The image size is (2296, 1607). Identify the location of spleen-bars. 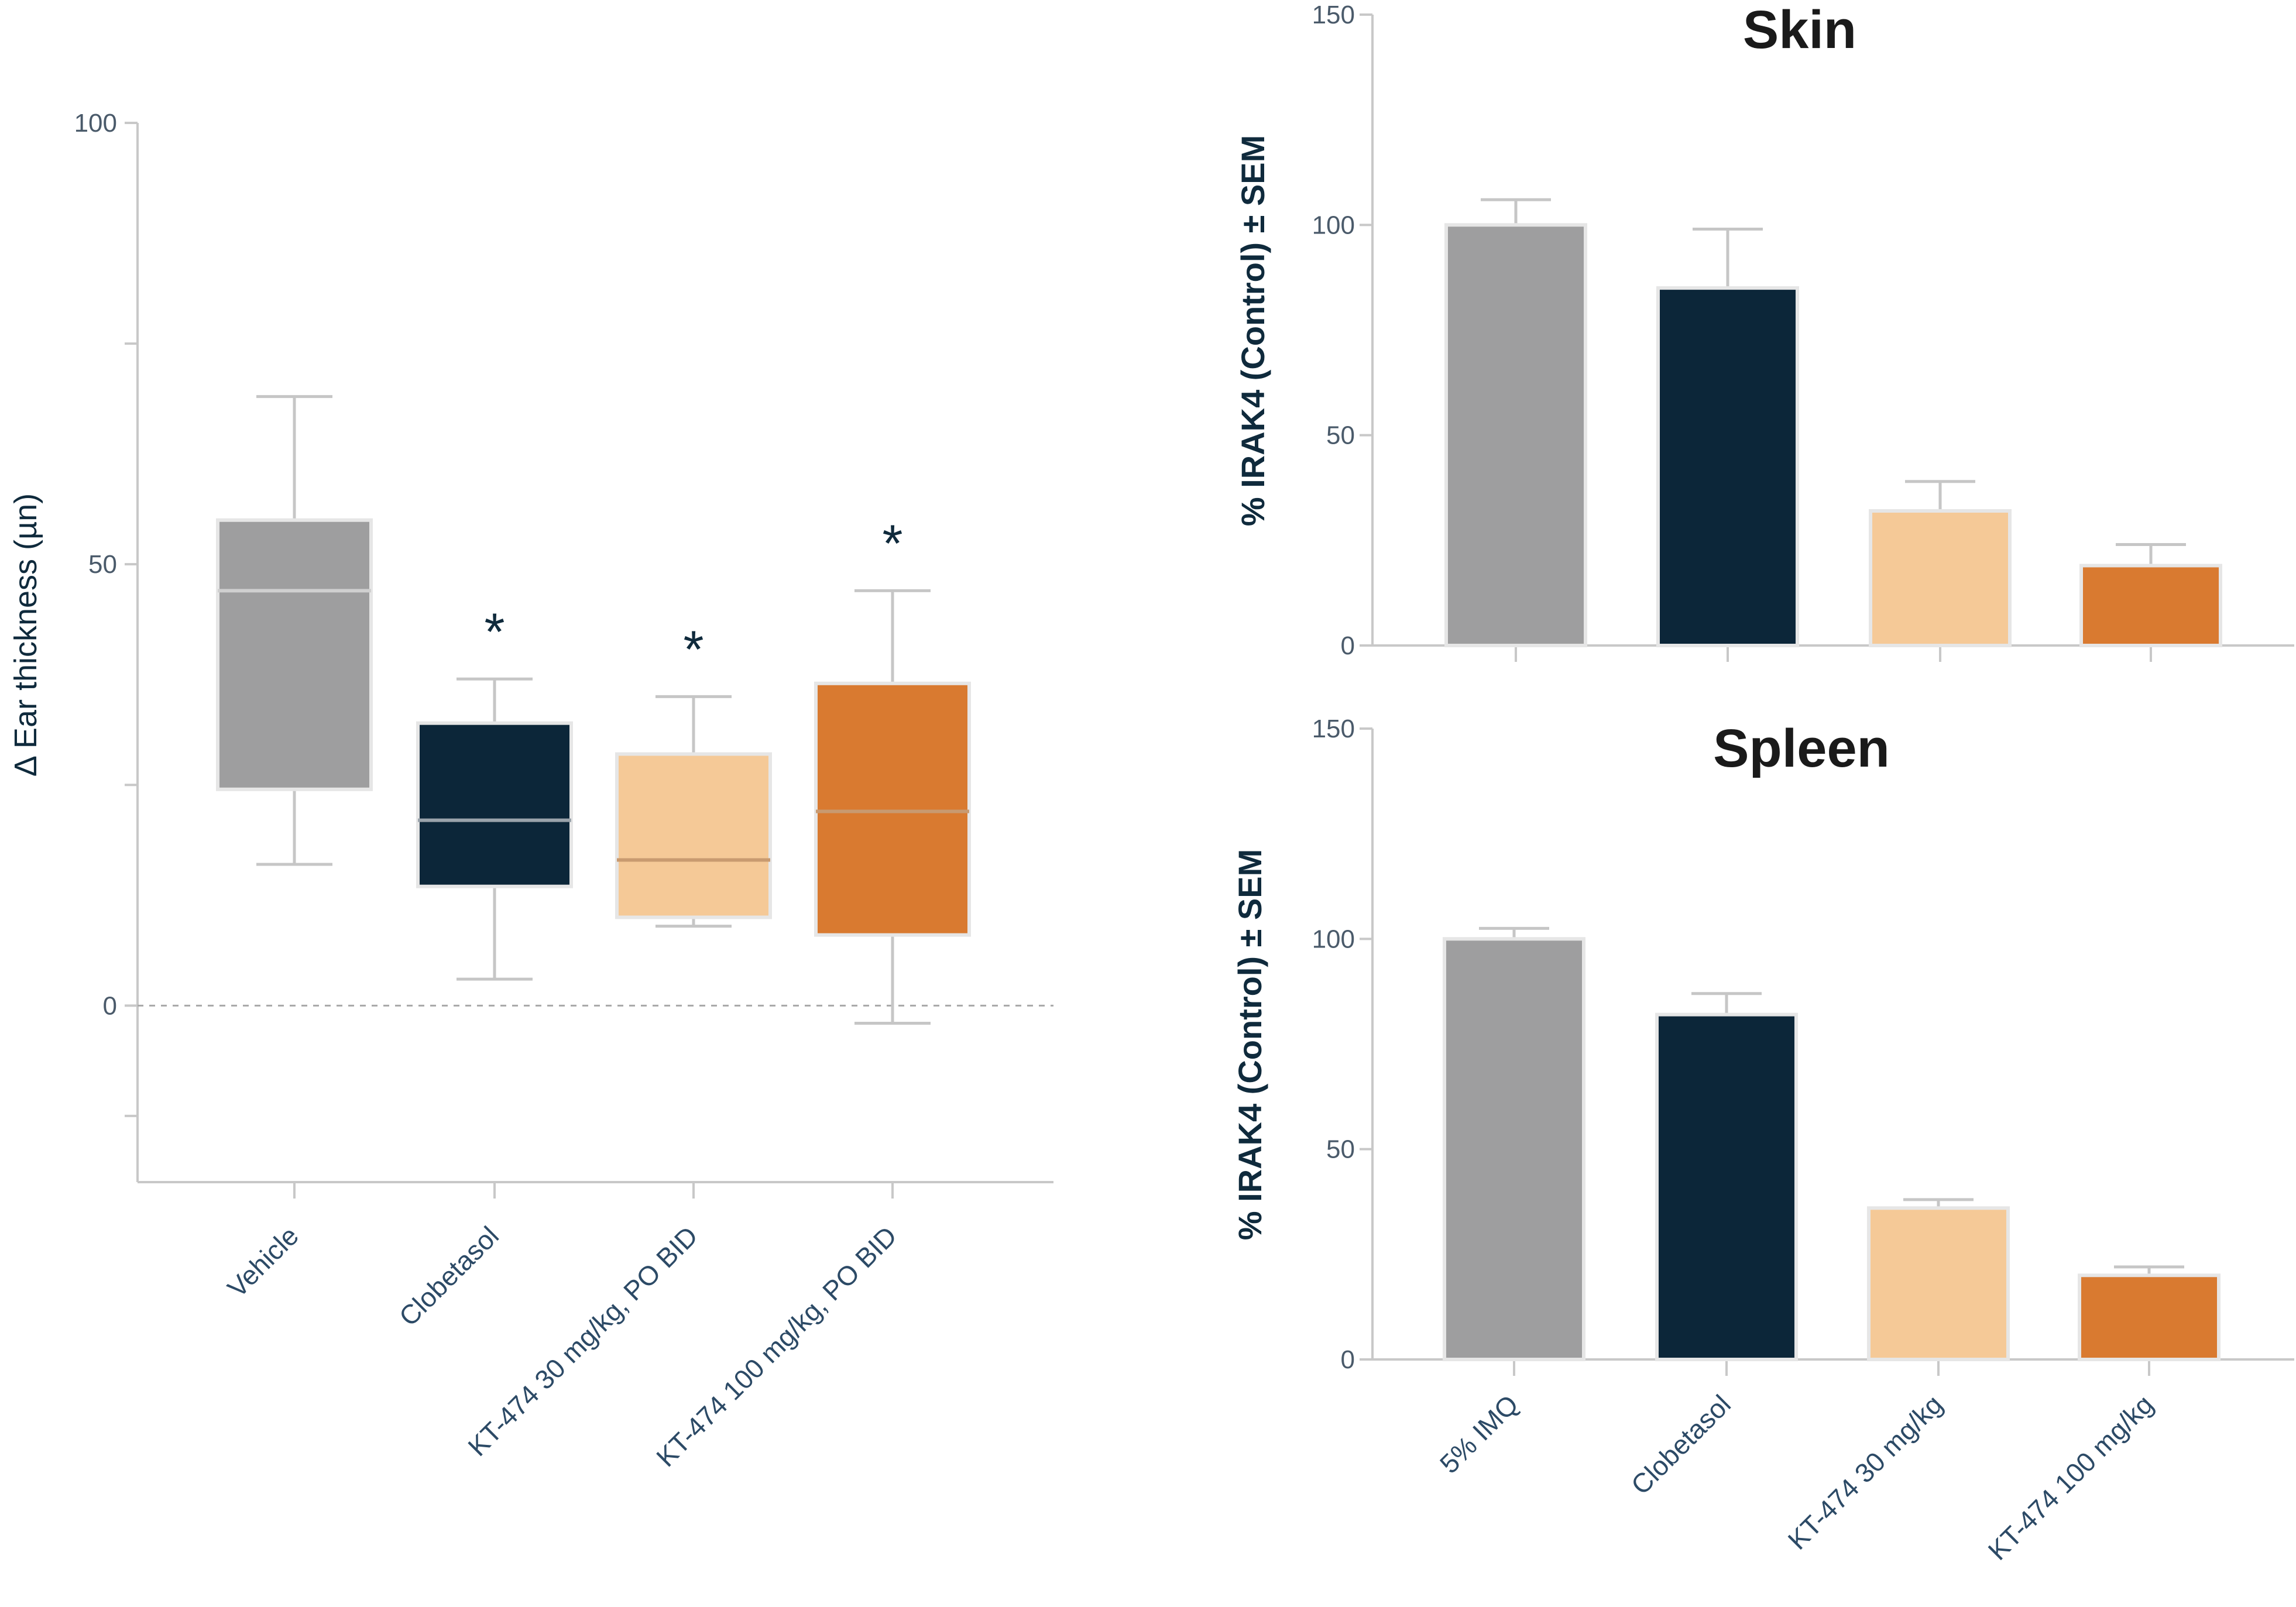
(1832, 1144).